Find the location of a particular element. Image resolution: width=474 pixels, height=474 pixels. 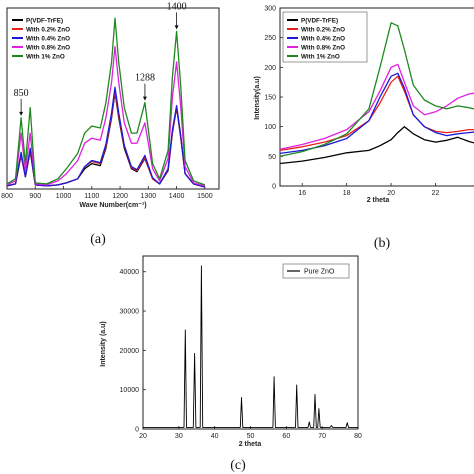

panel-a-x-tick-label: 1500 is located at coordinates (205, 196).